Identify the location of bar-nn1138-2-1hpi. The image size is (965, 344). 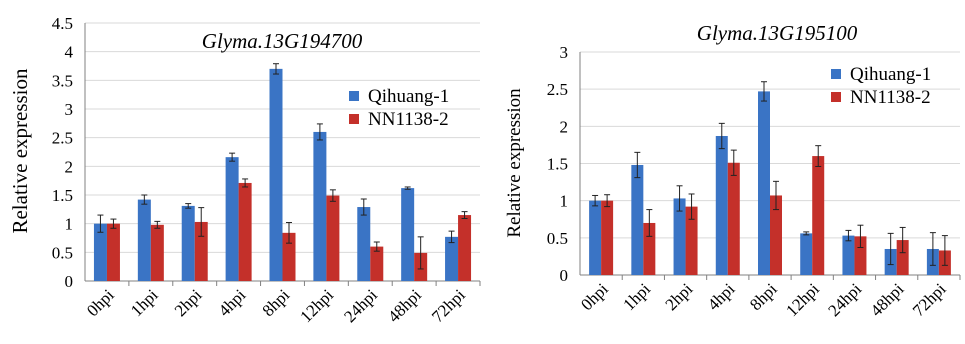
(157, 252).